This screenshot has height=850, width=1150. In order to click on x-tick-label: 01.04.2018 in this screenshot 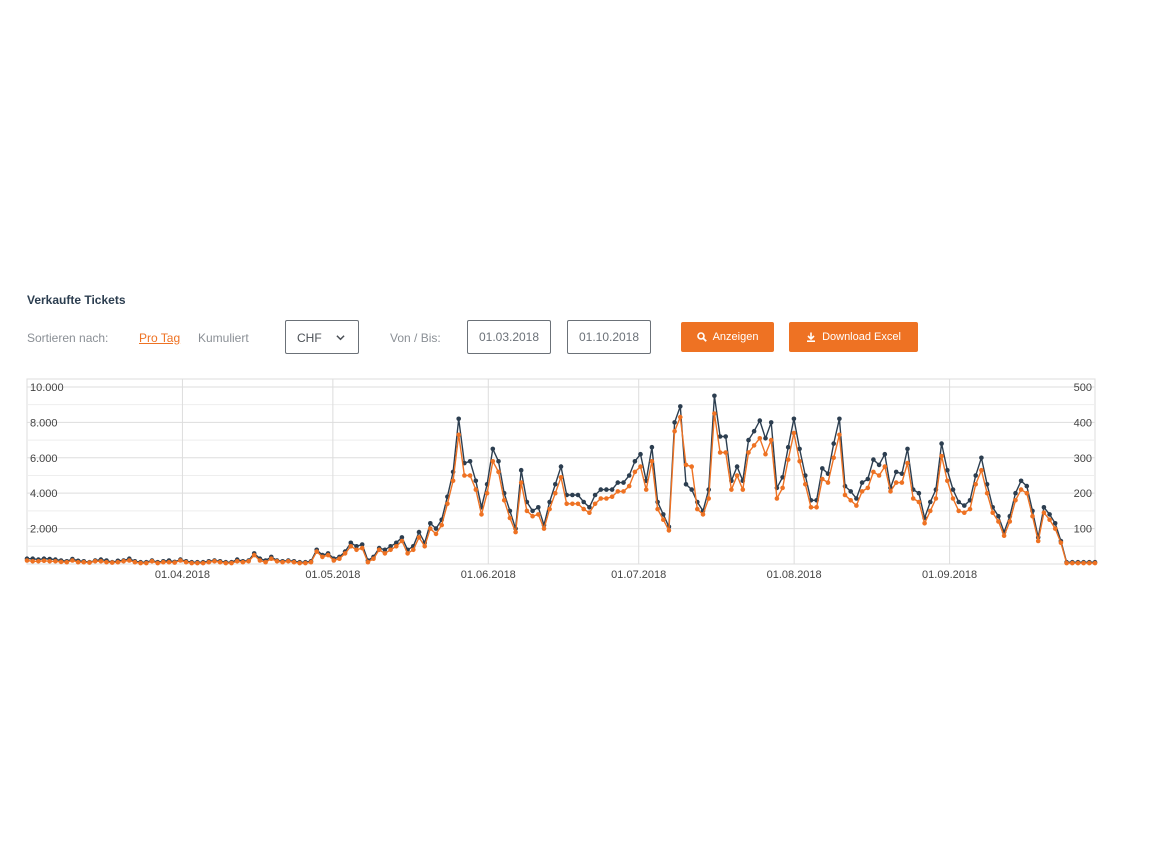, I will do `click(182, 575)`.